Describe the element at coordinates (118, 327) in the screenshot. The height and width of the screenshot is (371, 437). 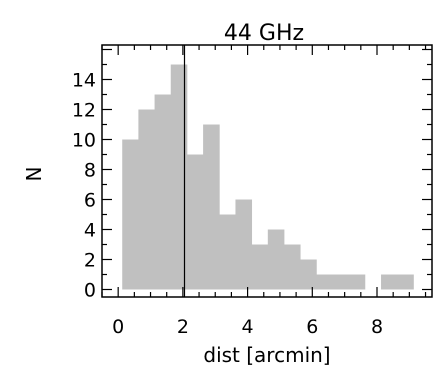
I see `x-tick-label: 0` at that location.